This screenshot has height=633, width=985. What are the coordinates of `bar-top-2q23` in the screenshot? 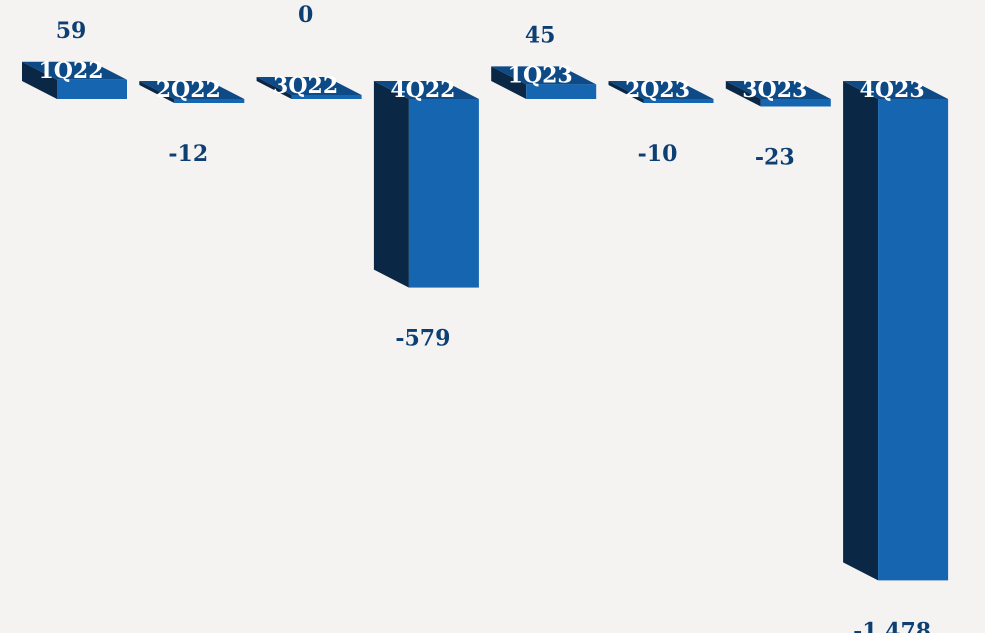 It's located at (661, 90).